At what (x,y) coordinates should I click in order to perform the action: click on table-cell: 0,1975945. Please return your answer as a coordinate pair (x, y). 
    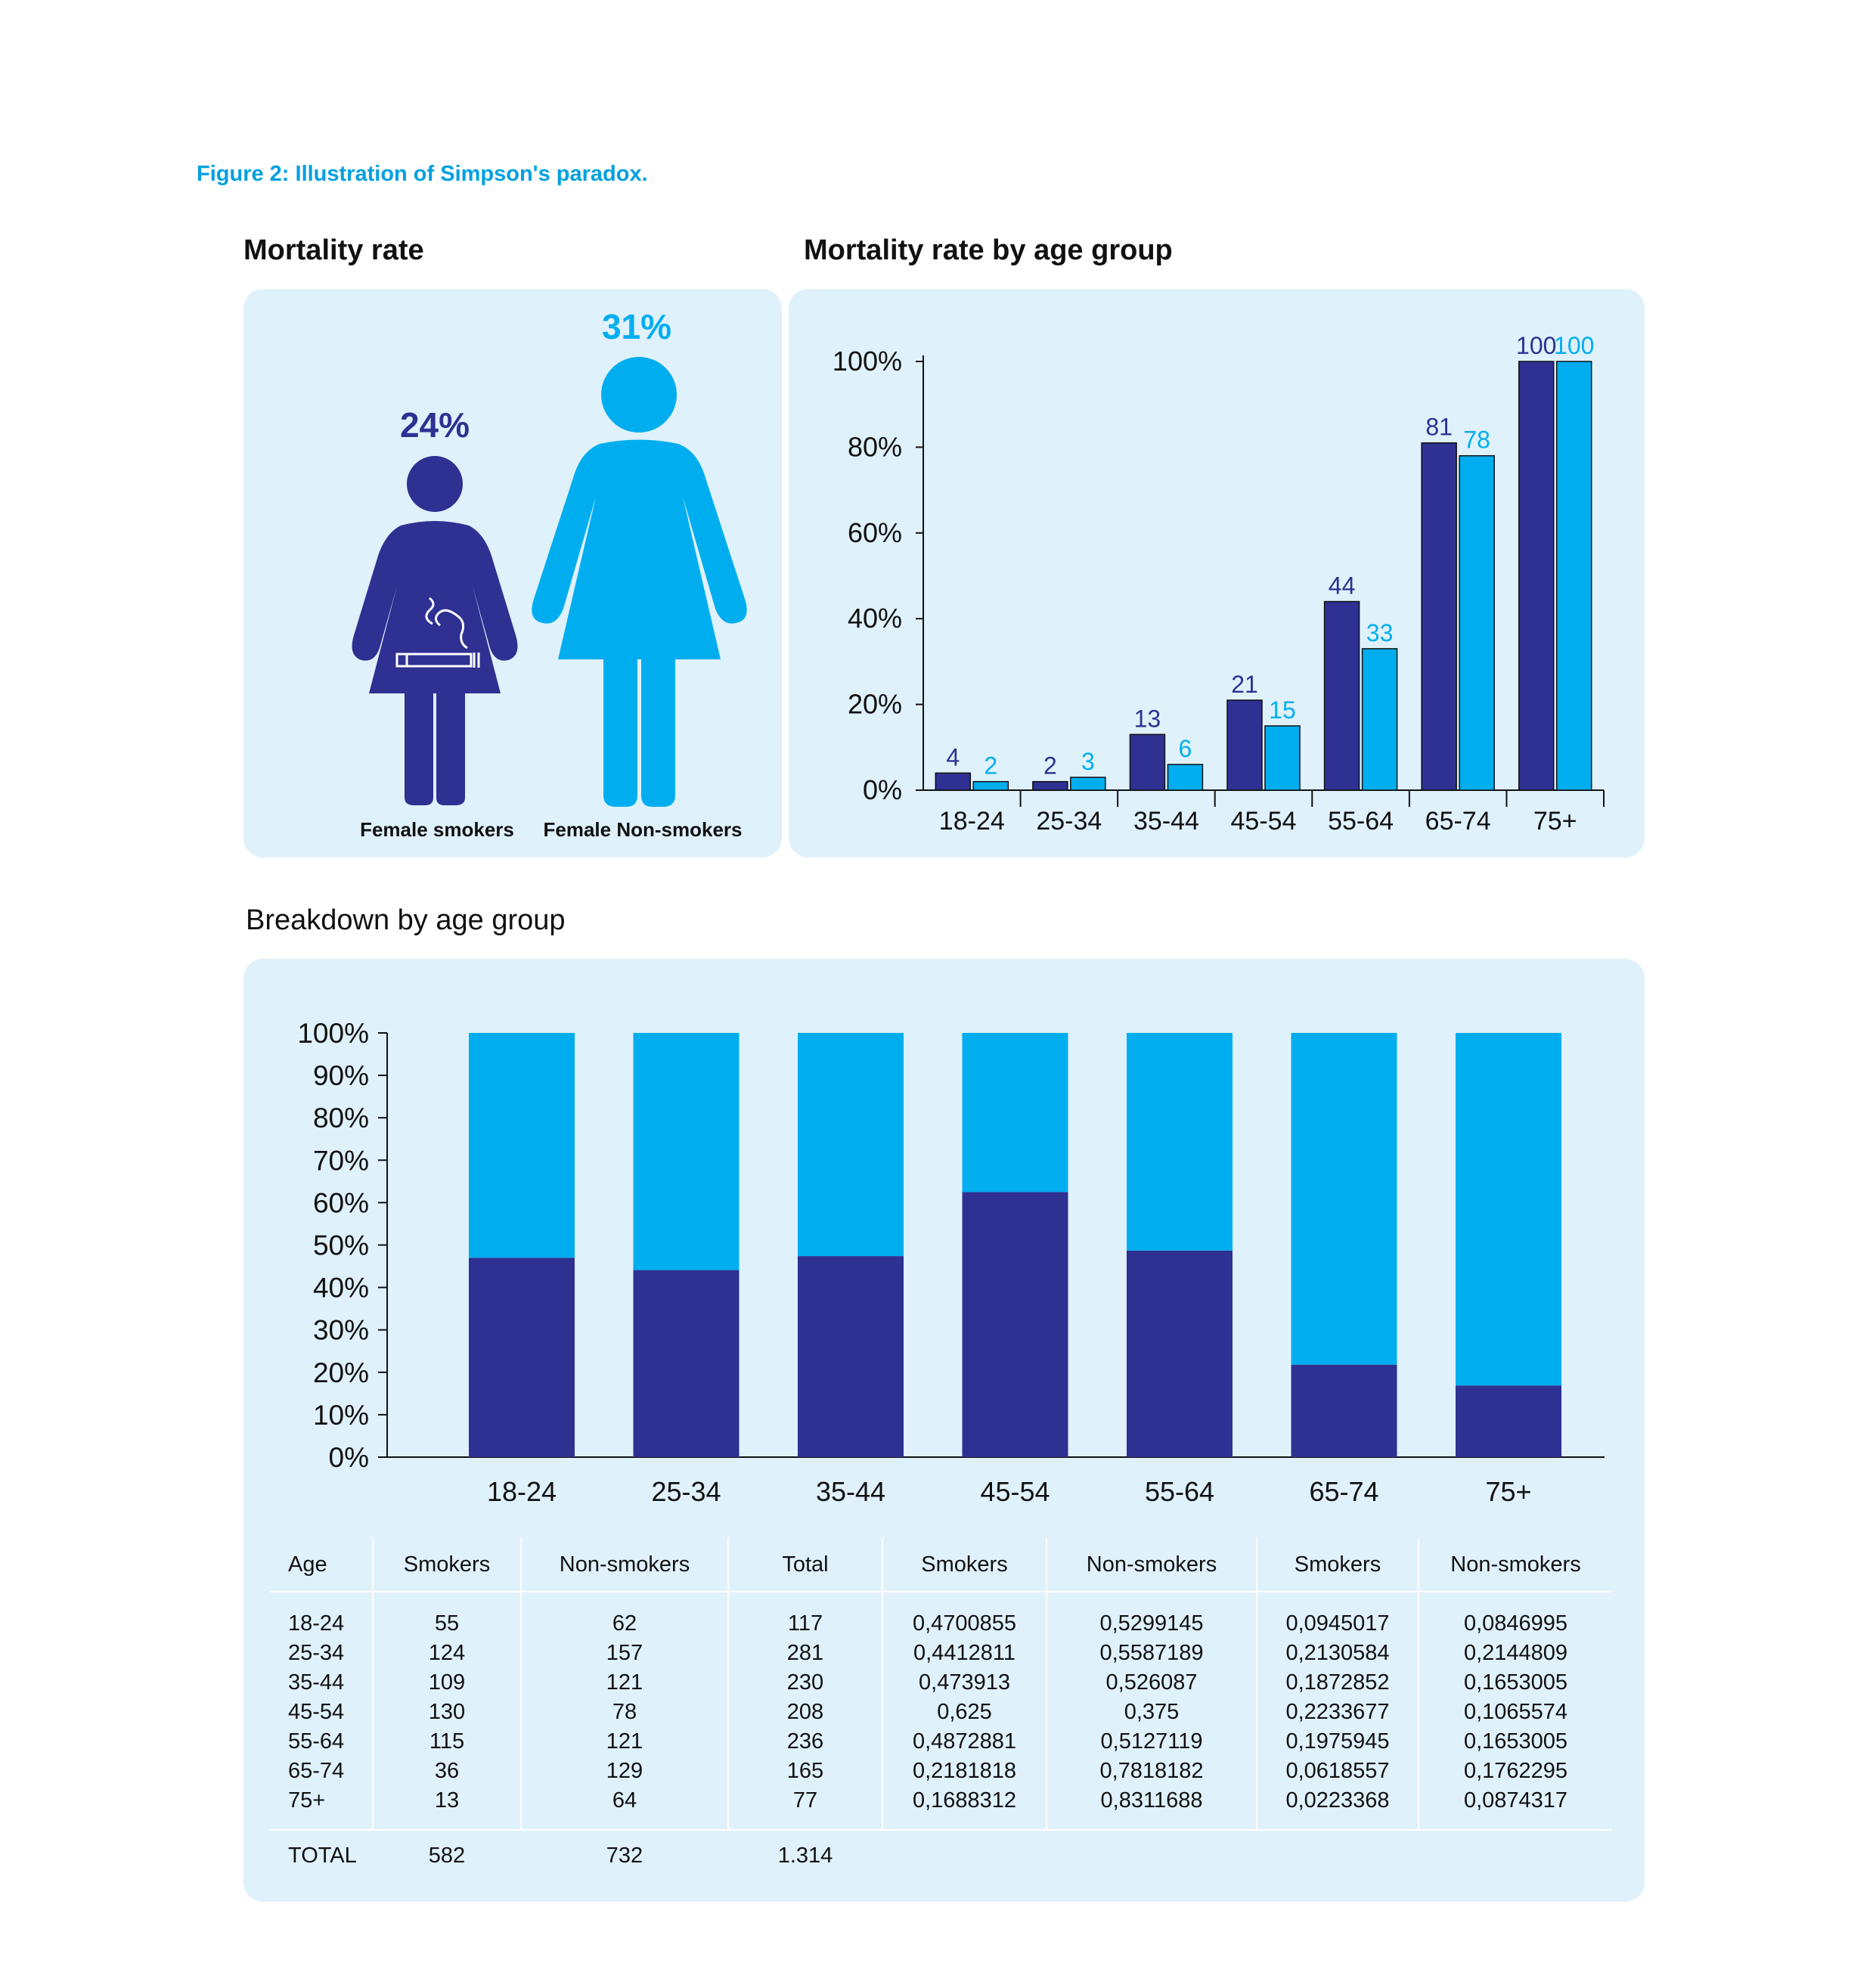
    Looking at the image, I should click on (1338, 1742).